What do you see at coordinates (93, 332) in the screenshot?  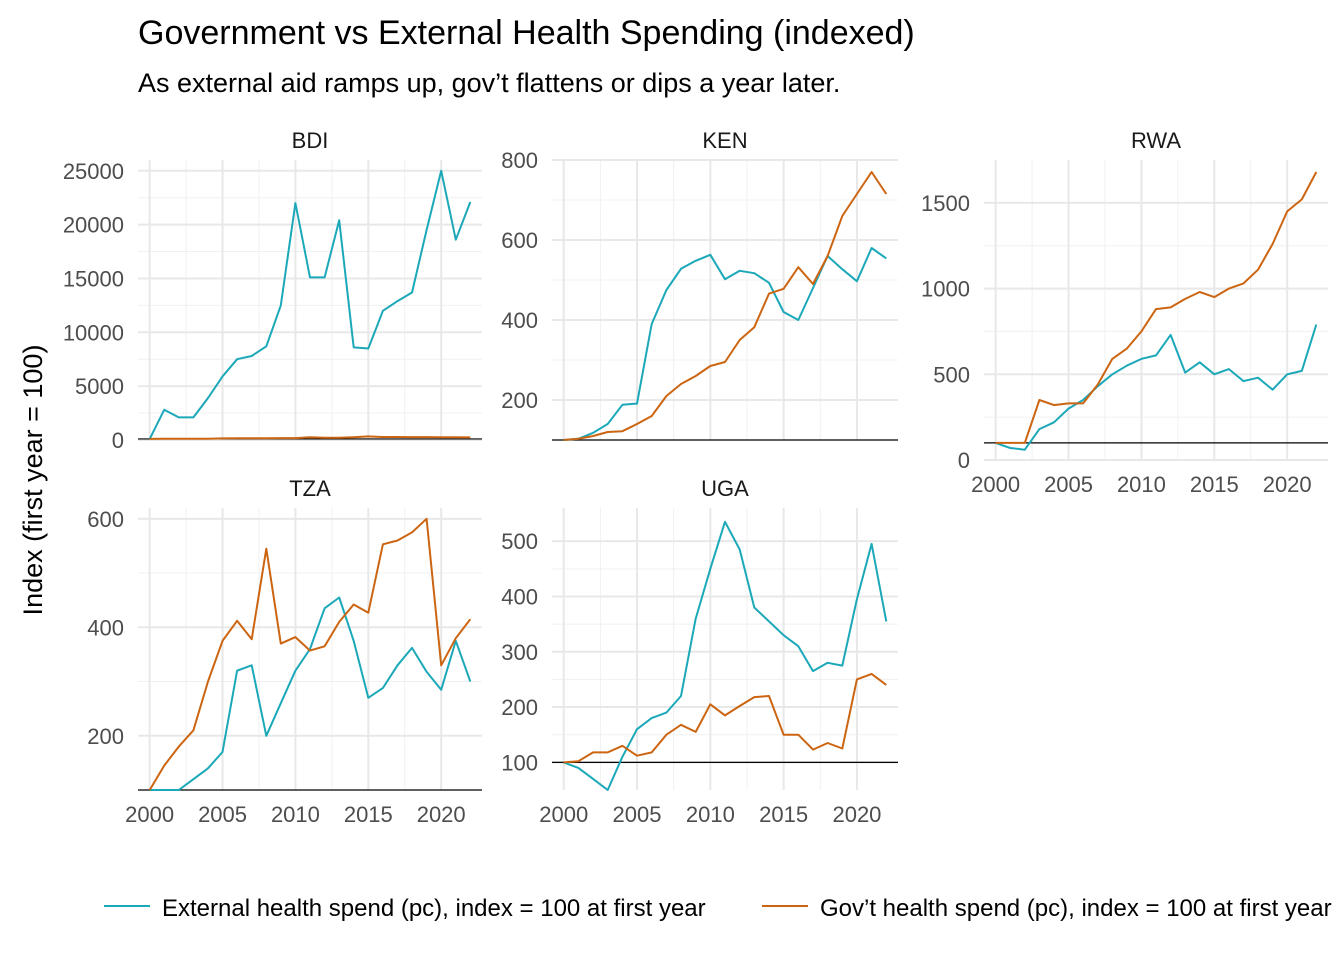 I see `y-tick-label: 10000` at bounding box center [93, 332].